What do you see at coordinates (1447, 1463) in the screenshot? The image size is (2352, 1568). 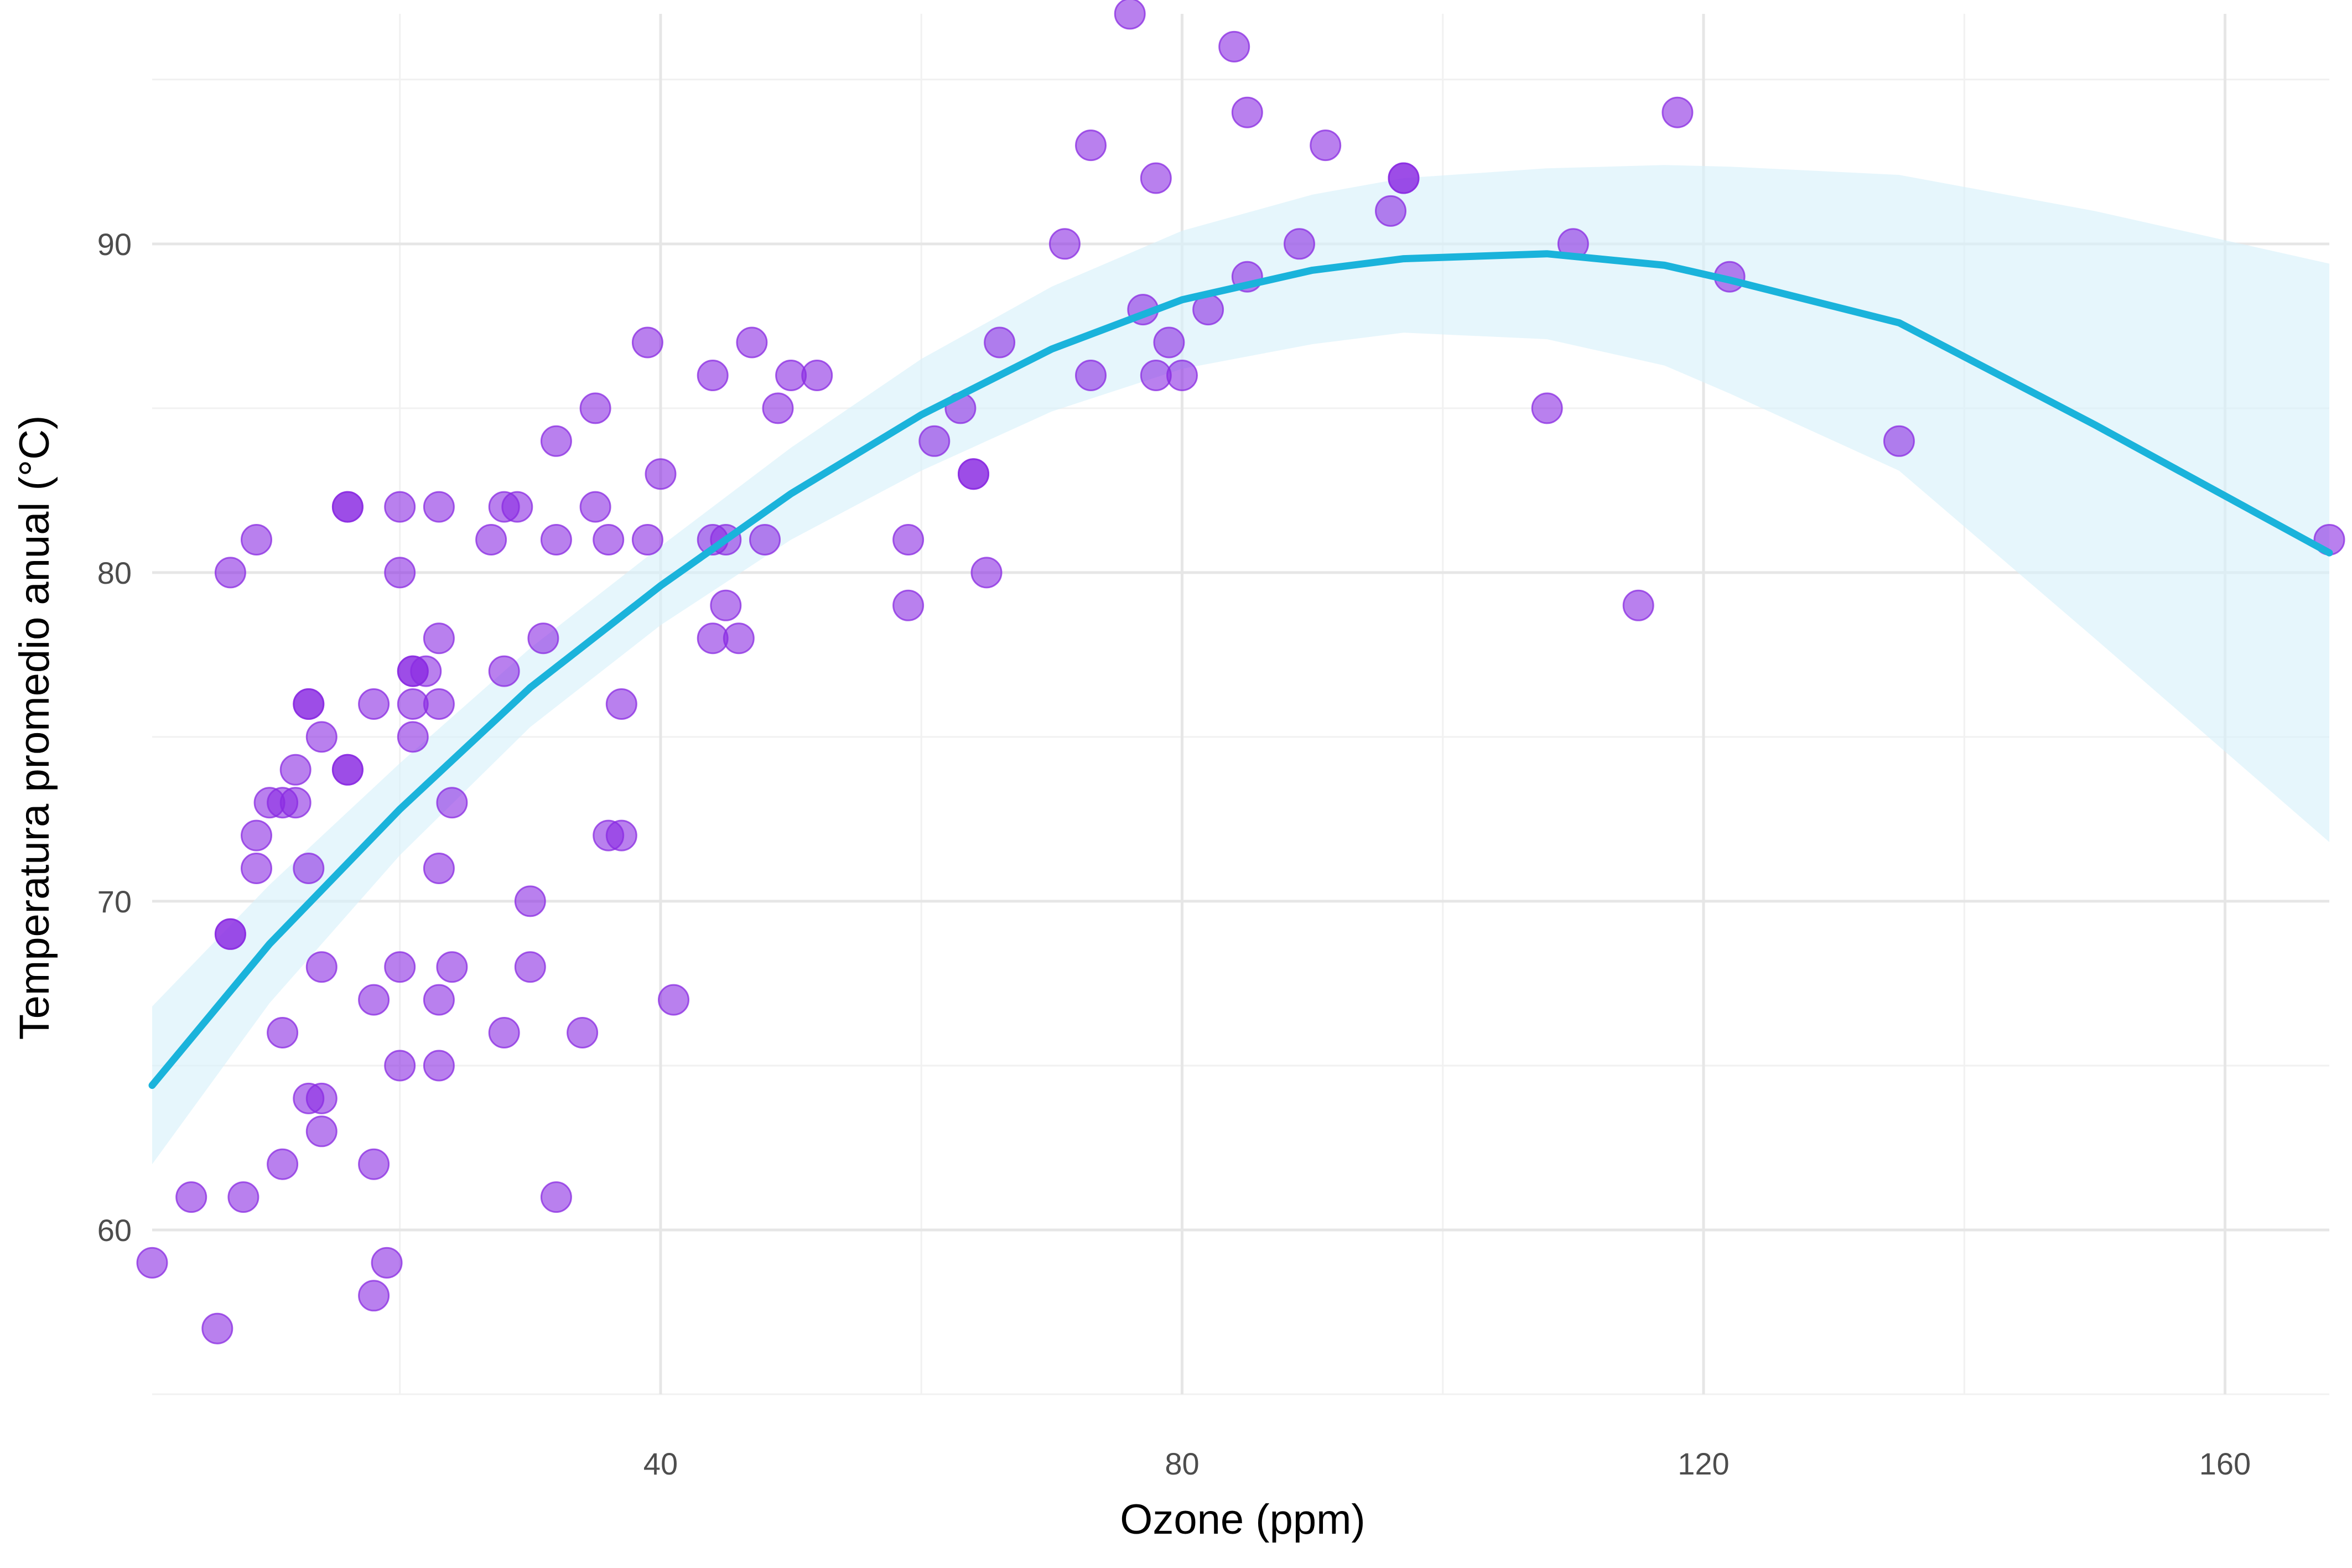 I see `x-tick-labels: 40 80 120 160` at bounding box center [1447, 1463].